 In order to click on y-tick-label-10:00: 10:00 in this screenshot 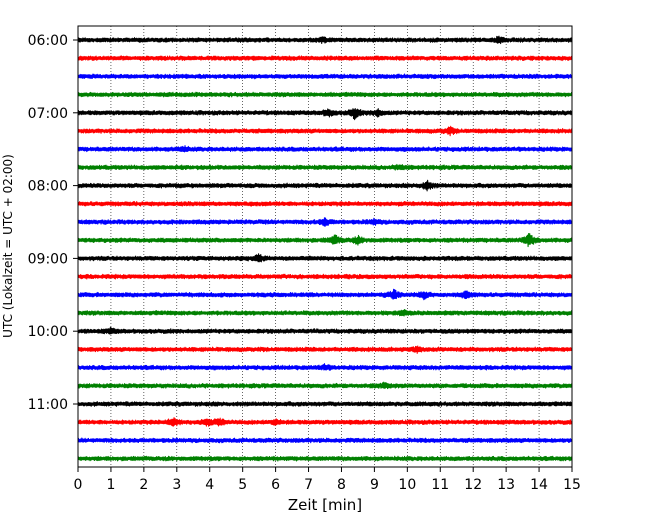, I will do `click(48, 332)`.